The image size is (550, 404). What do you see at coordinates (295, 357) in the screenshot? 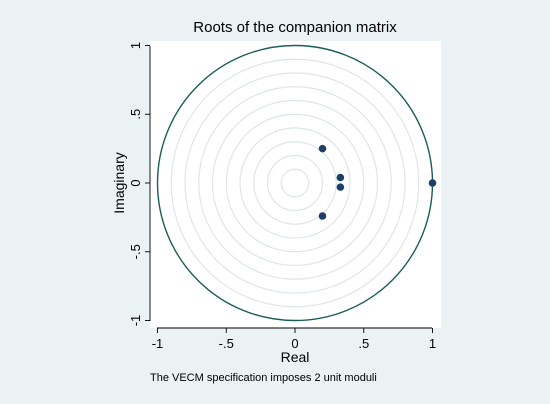
I see `x-axis-label: Real` at bounding box center [295, 357].